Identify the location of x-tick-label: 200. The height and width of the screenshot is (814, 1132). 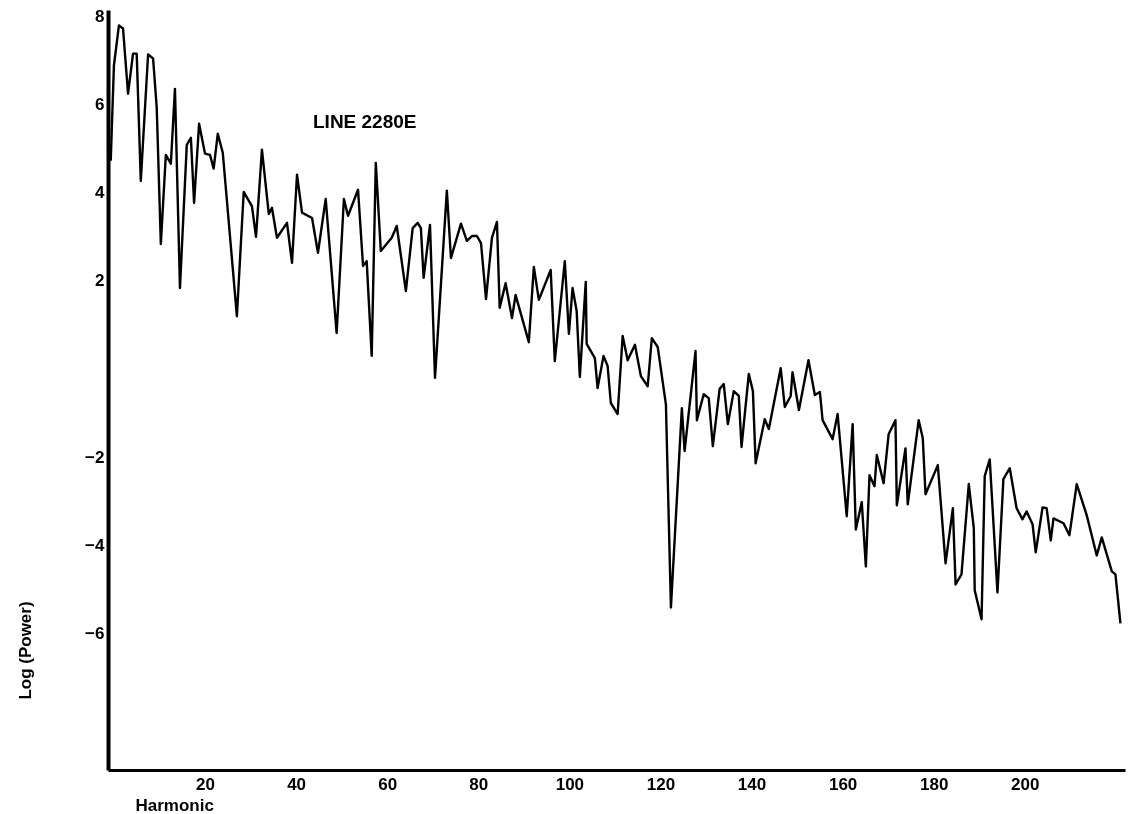
(1025, 784).